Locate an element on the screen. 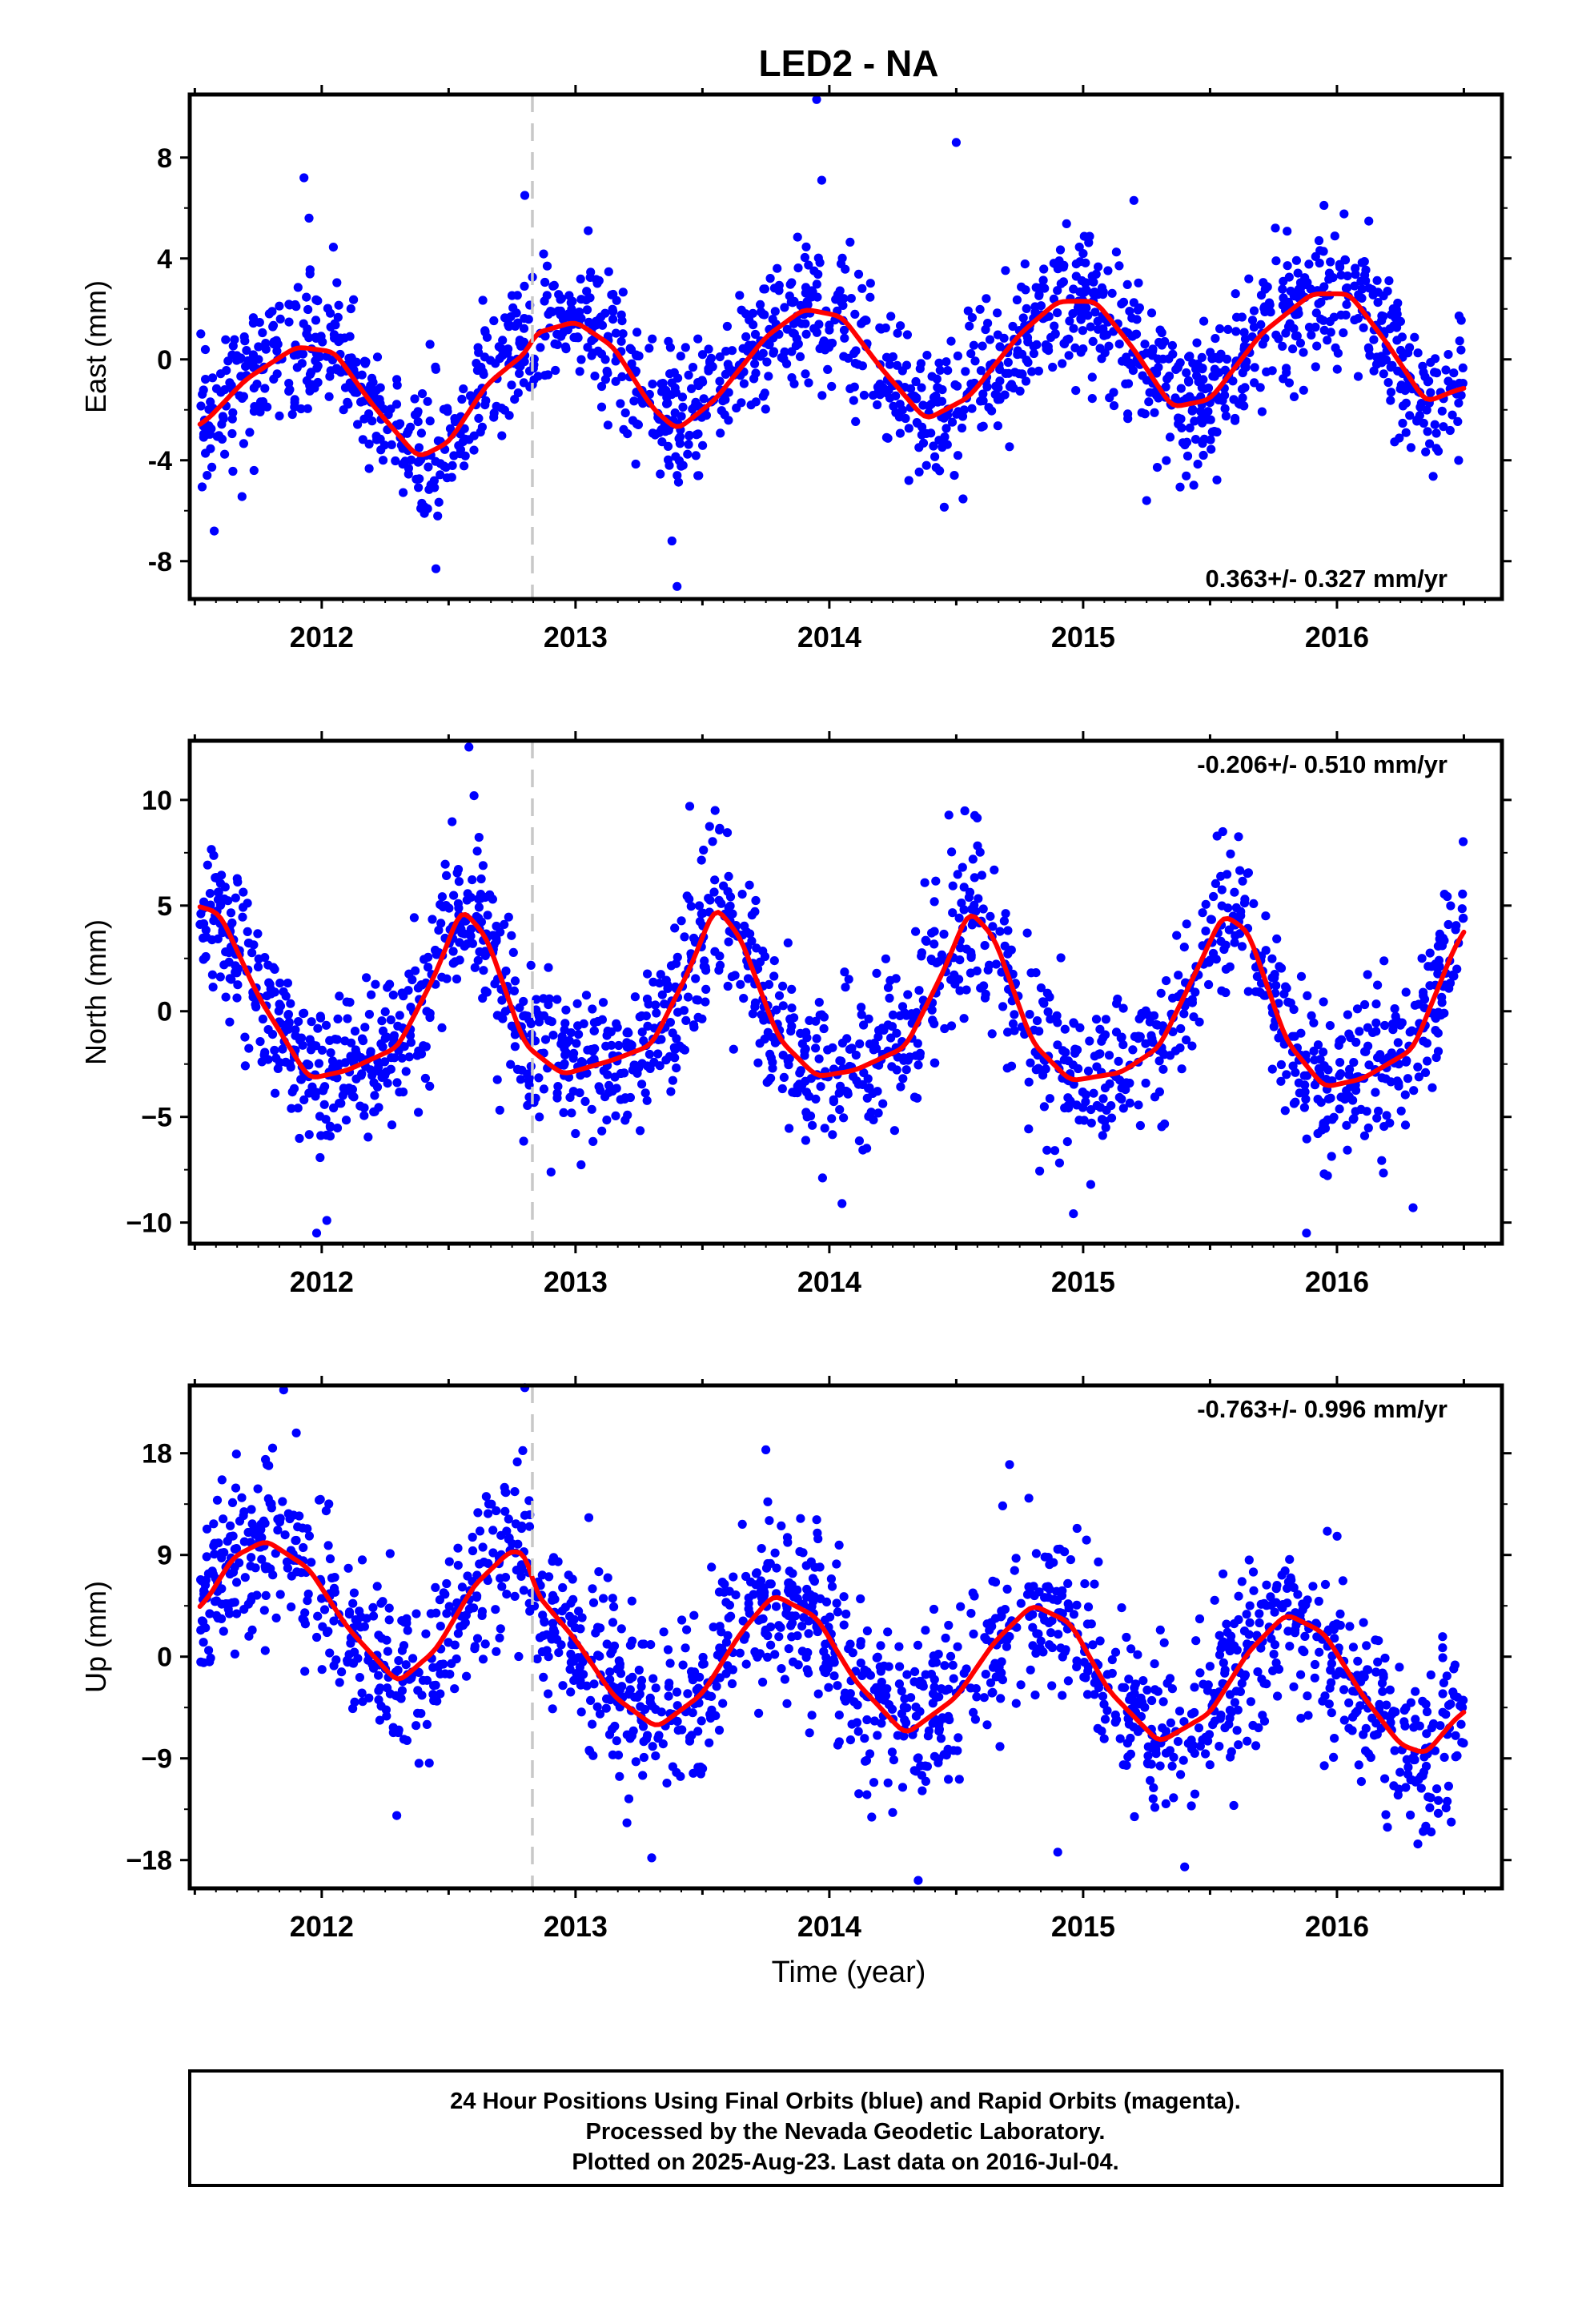 The width and height of the screenshot is (1582, 2324). east-outlier-point is located at coordinates (525, 195).